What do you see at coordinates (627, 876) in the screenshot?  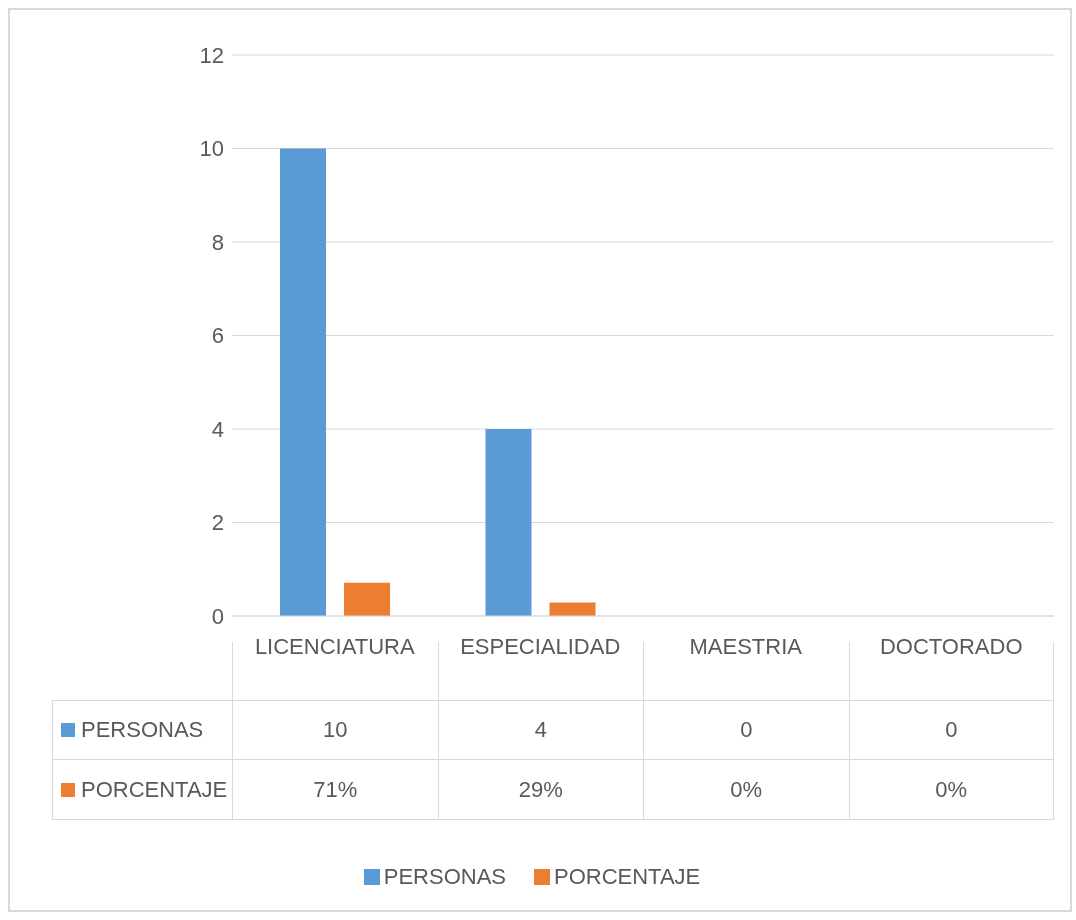 I see `text: PORCENTAJE` at bounding box center [627, 876].